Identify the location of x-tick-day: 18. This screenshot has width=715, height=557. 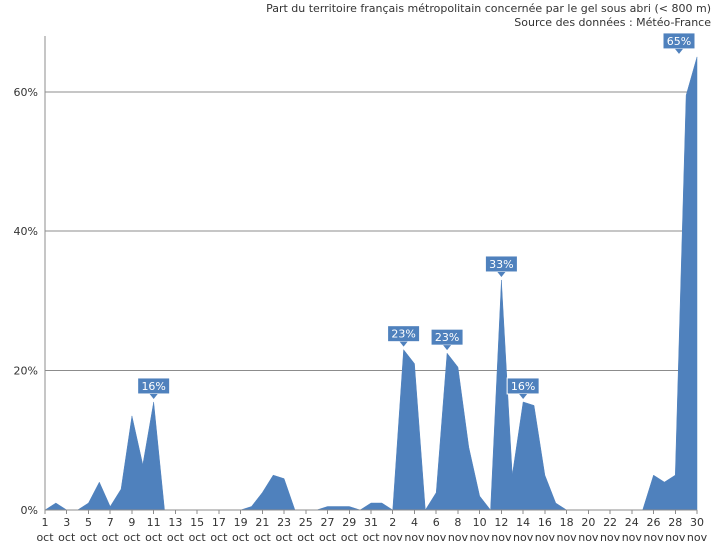
(567, 522).